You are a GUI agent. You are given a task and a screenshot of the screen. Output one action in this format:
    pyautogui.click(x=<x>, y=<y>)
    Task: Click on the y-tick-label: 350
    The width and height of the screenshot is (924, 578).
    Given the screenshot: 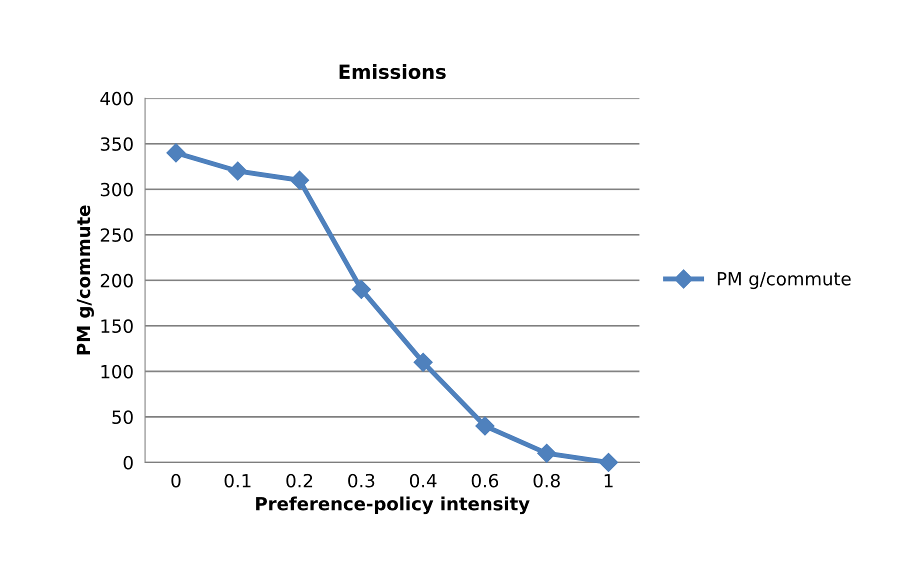 What is the action you would take?
    pyautogui.click(x=116, y=144)
    